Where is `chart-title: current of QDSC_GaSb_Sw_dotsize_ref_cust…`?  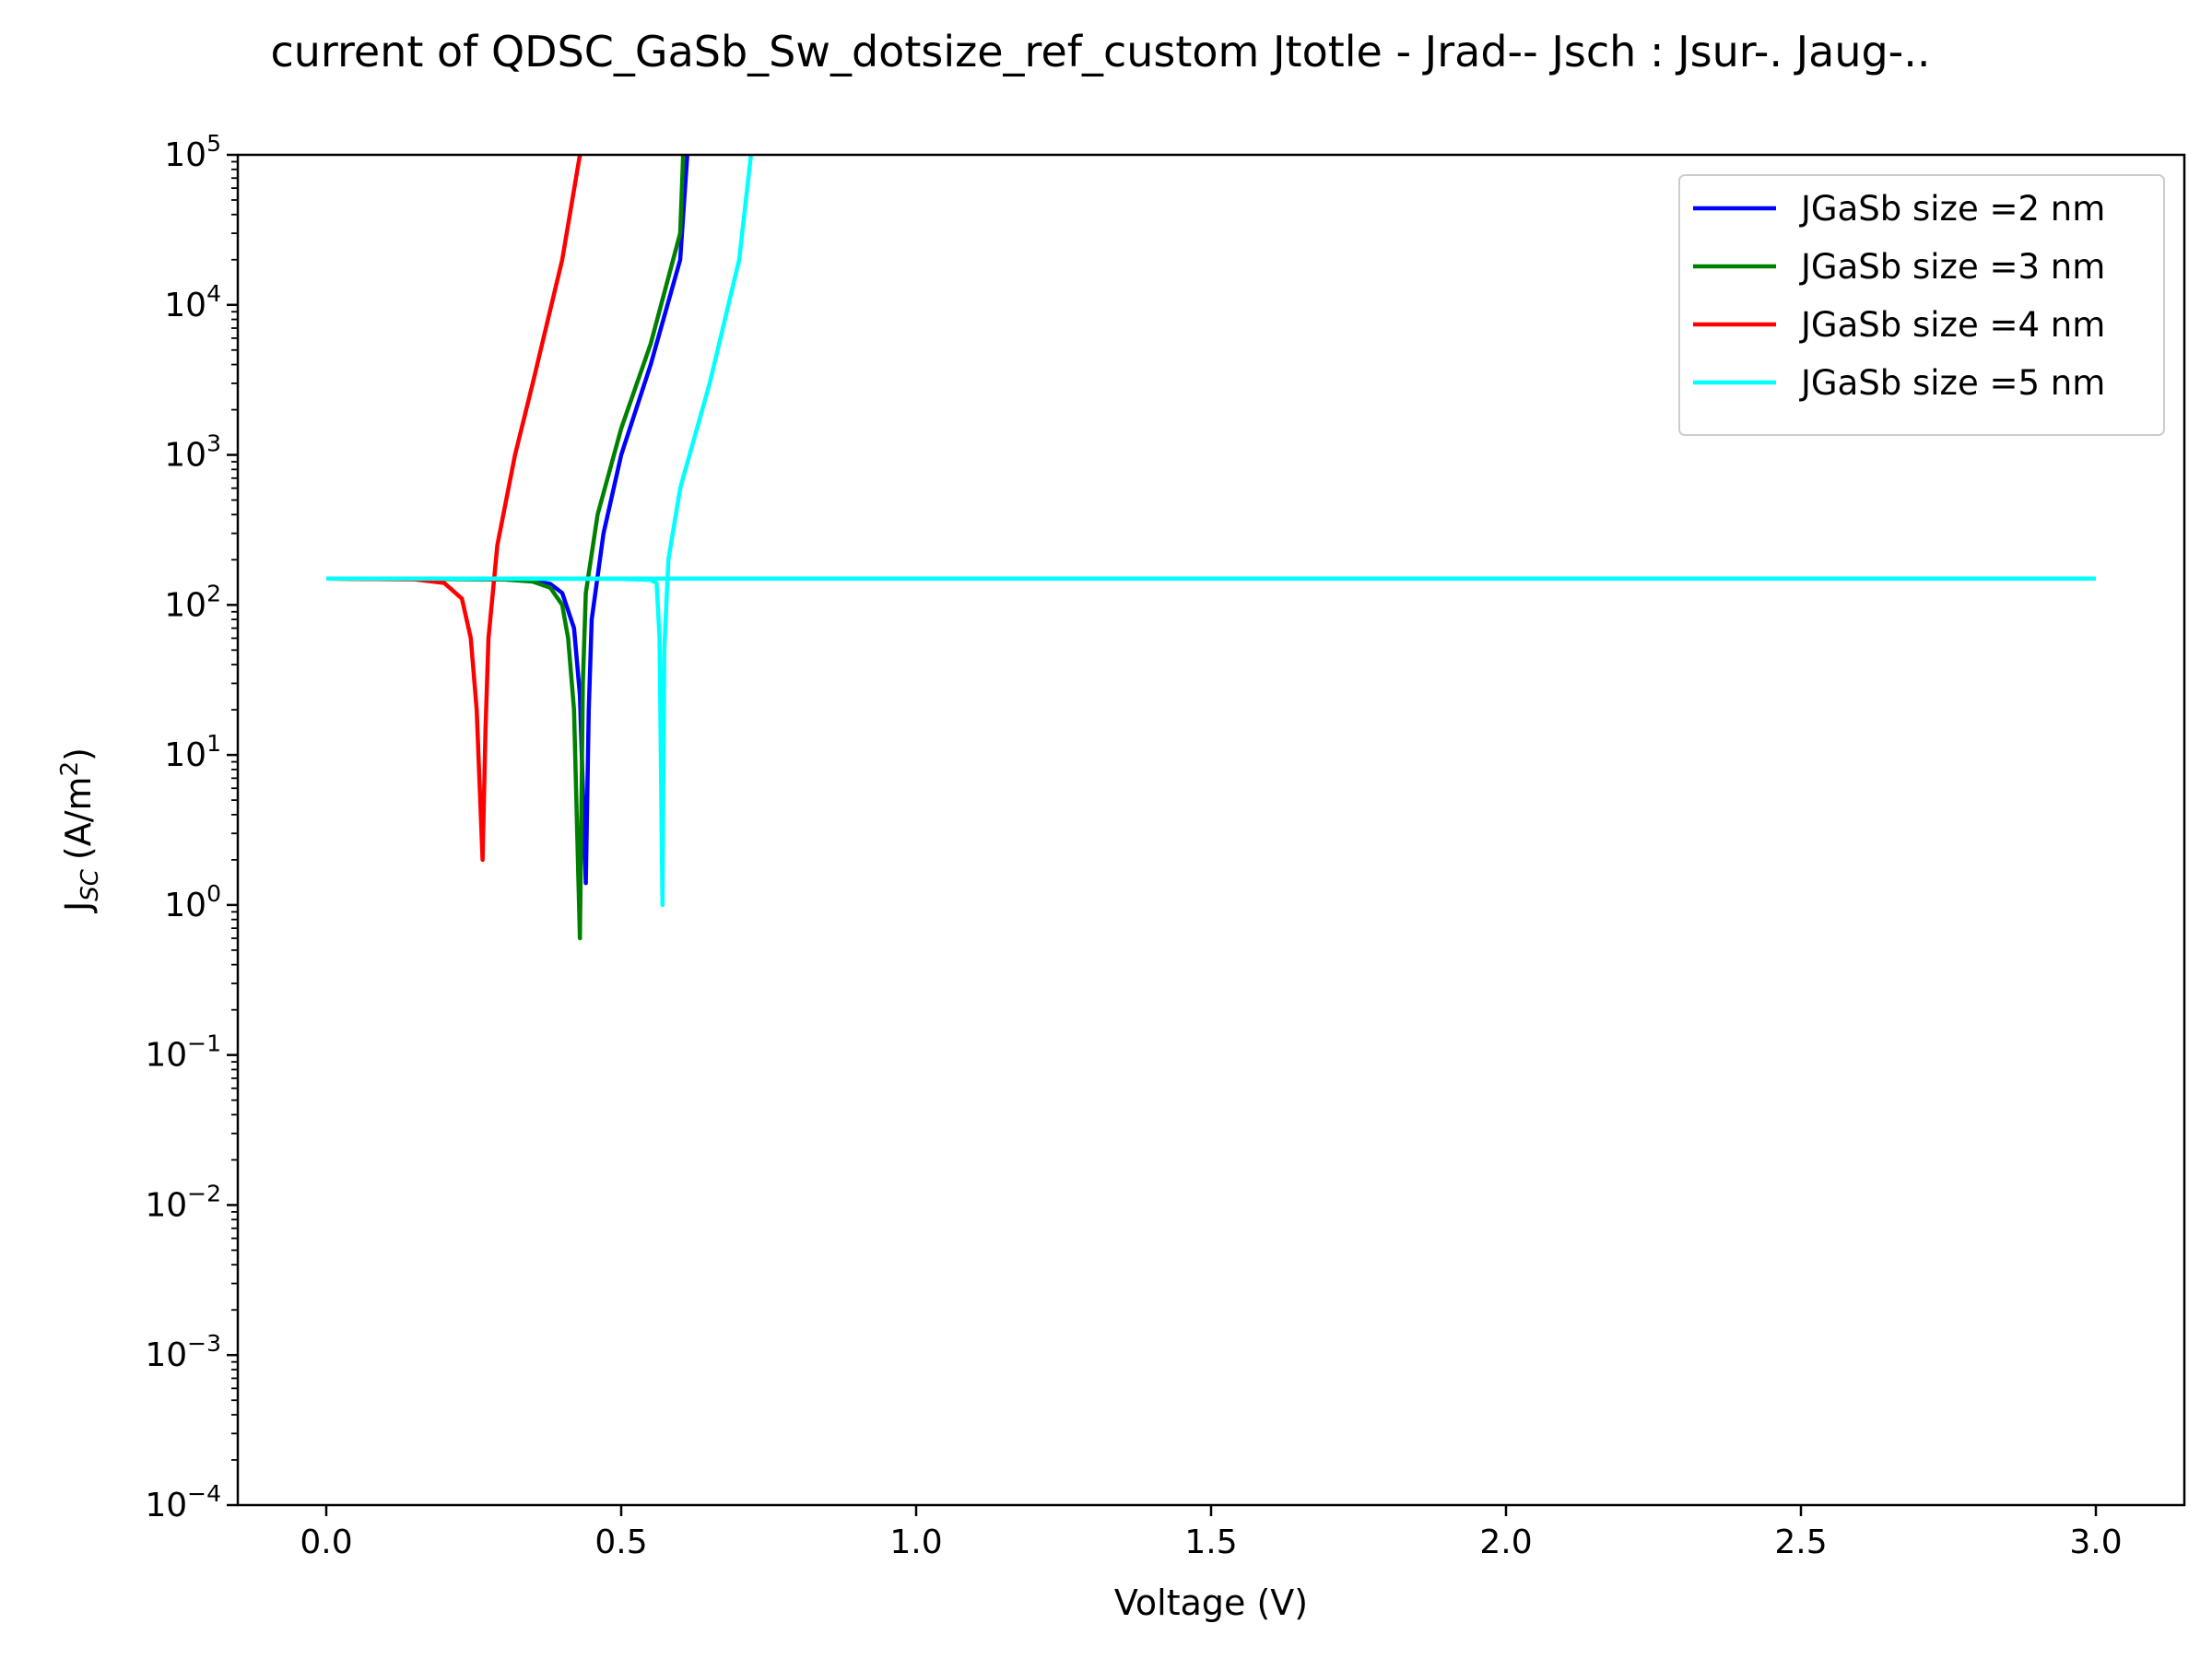
chart-title: current of QDSC_GaSb_Sw_dotsize_ref_cust… is located at coordinates (1100, 51).